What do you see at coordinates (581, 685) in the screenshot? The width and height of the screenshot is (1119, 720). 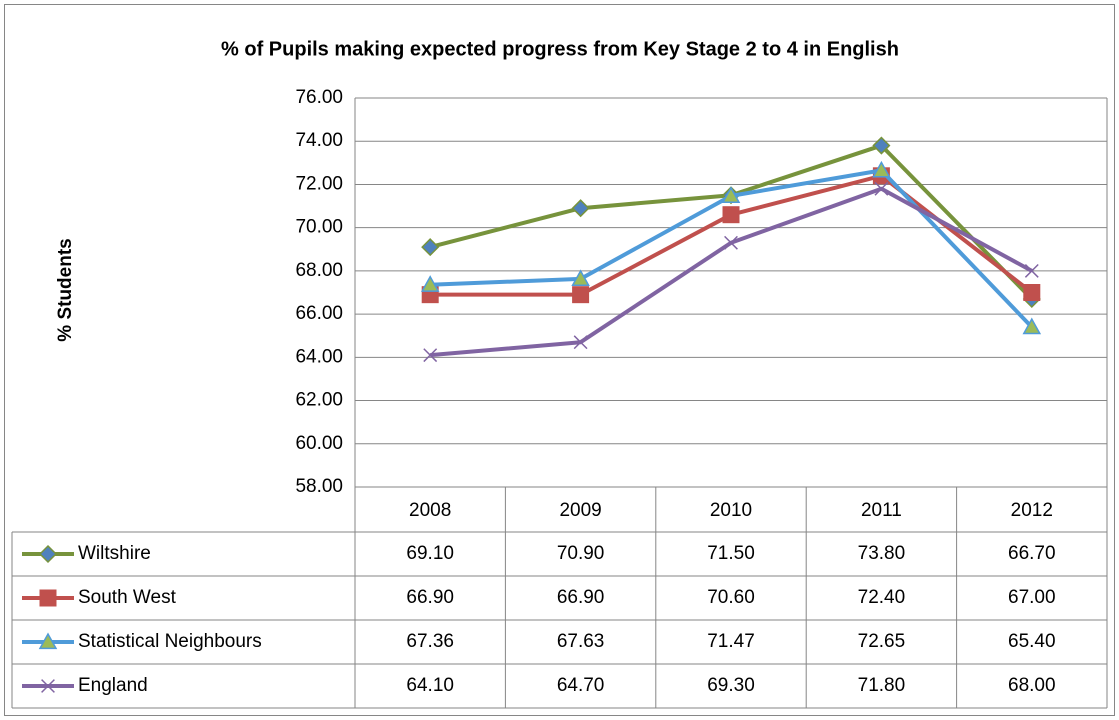 I see `table-value: 64.70` at bounding box center [581, 685].